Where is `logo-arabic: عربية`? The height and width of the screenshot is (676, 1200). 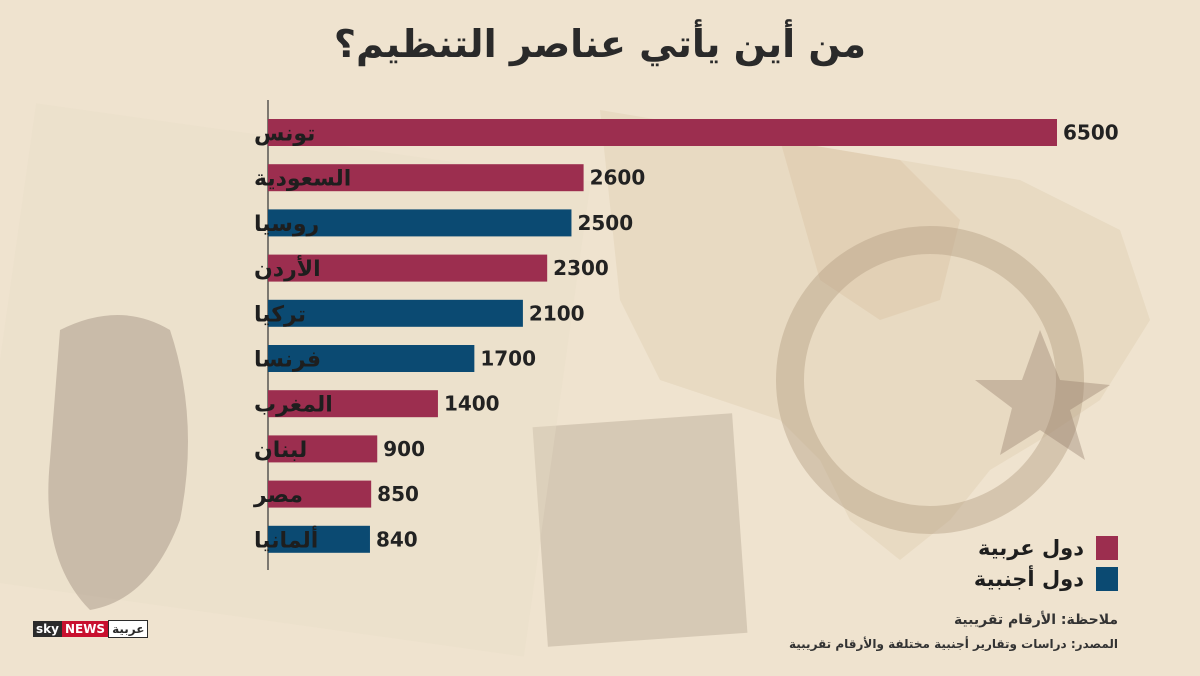
logo-arabic: عربية is located at coordinates (128, 629).